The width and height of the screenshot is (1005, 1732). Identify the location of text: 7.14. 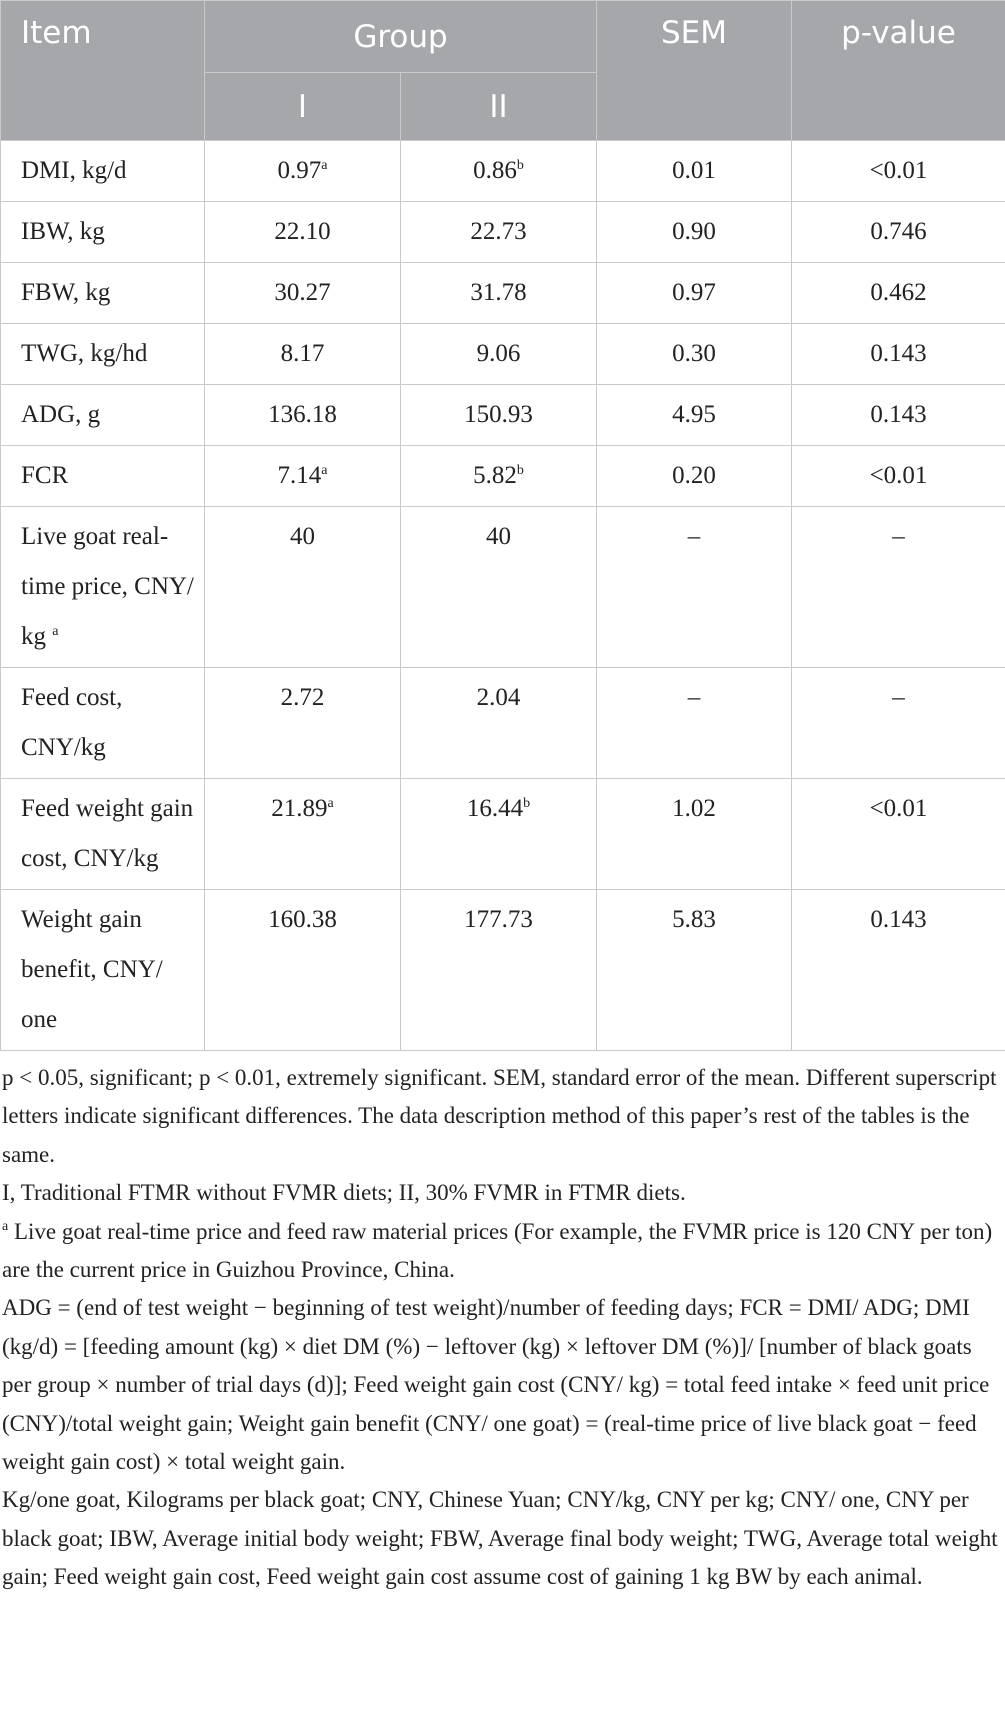
(299, 475).